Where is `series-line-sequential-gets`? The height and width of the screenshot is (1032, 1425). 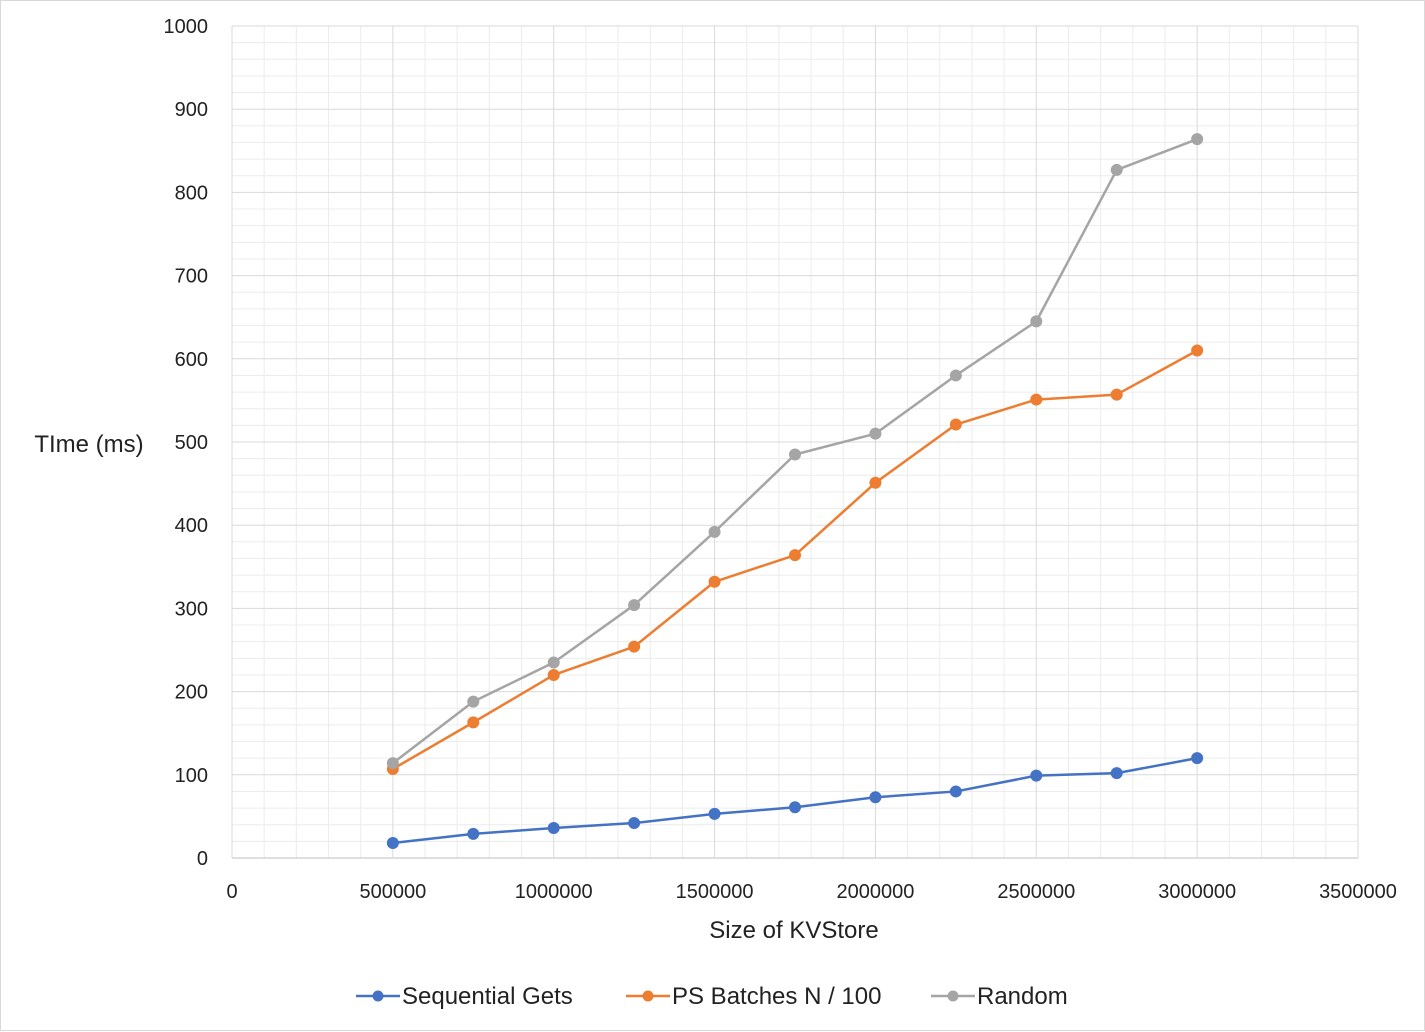
series-line-sequential-gets is located at coordinates (795, 800).